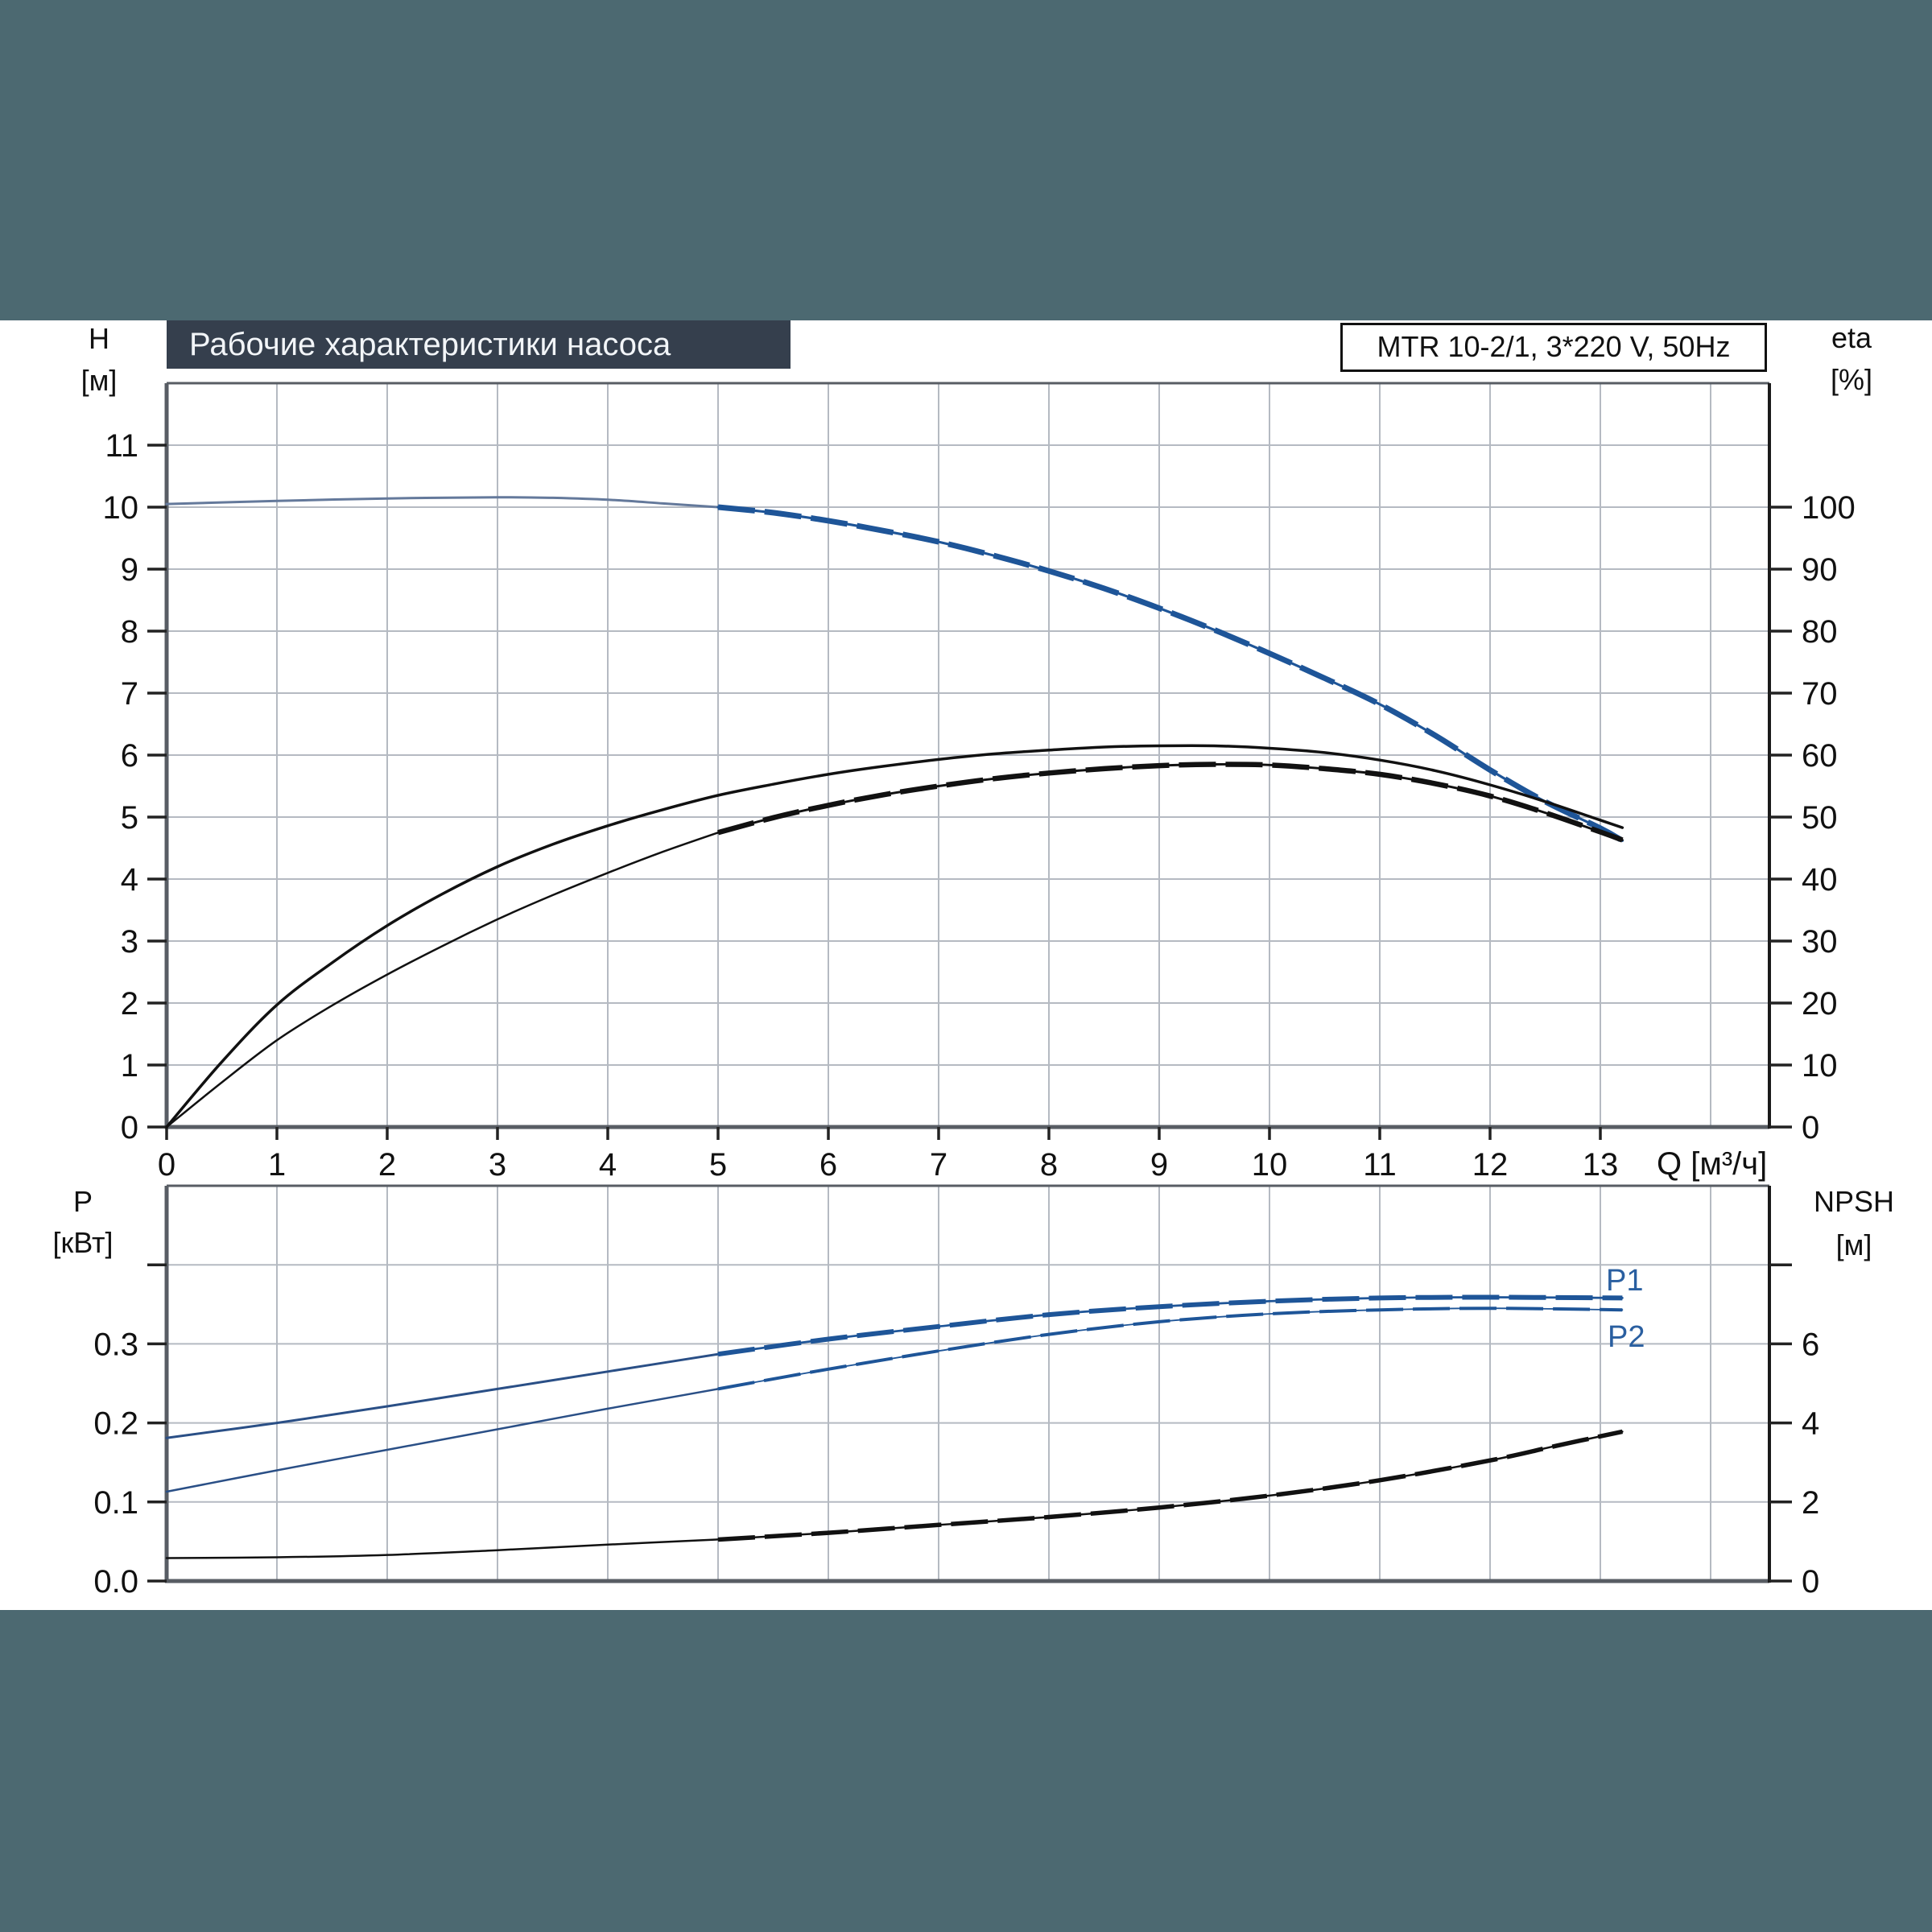 The image size is (1932, 1932). Describe the element at coordinates (1851, 379) in the screenshot. I see `axis-unit-pct: [%]` at that location.